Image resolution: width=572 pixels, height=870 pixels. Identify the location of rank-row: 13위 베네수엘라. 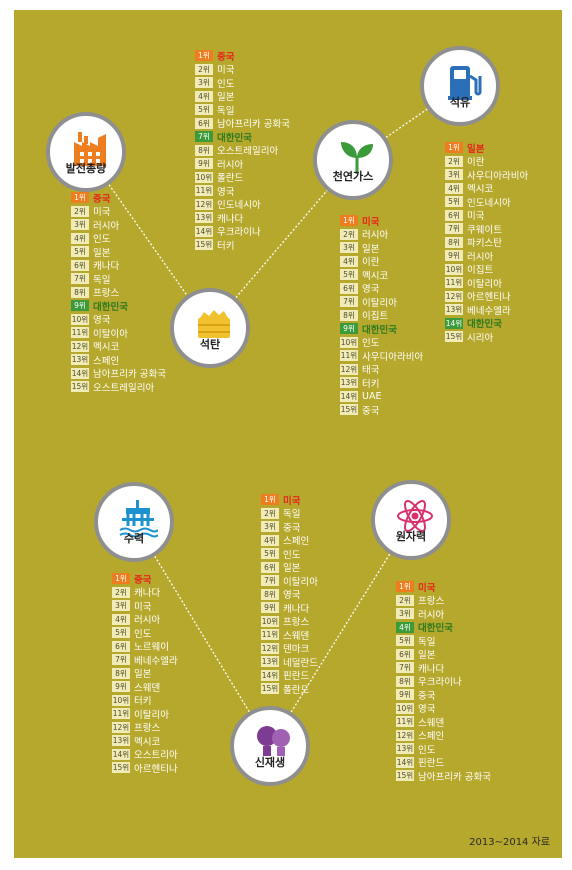
(486, 310).